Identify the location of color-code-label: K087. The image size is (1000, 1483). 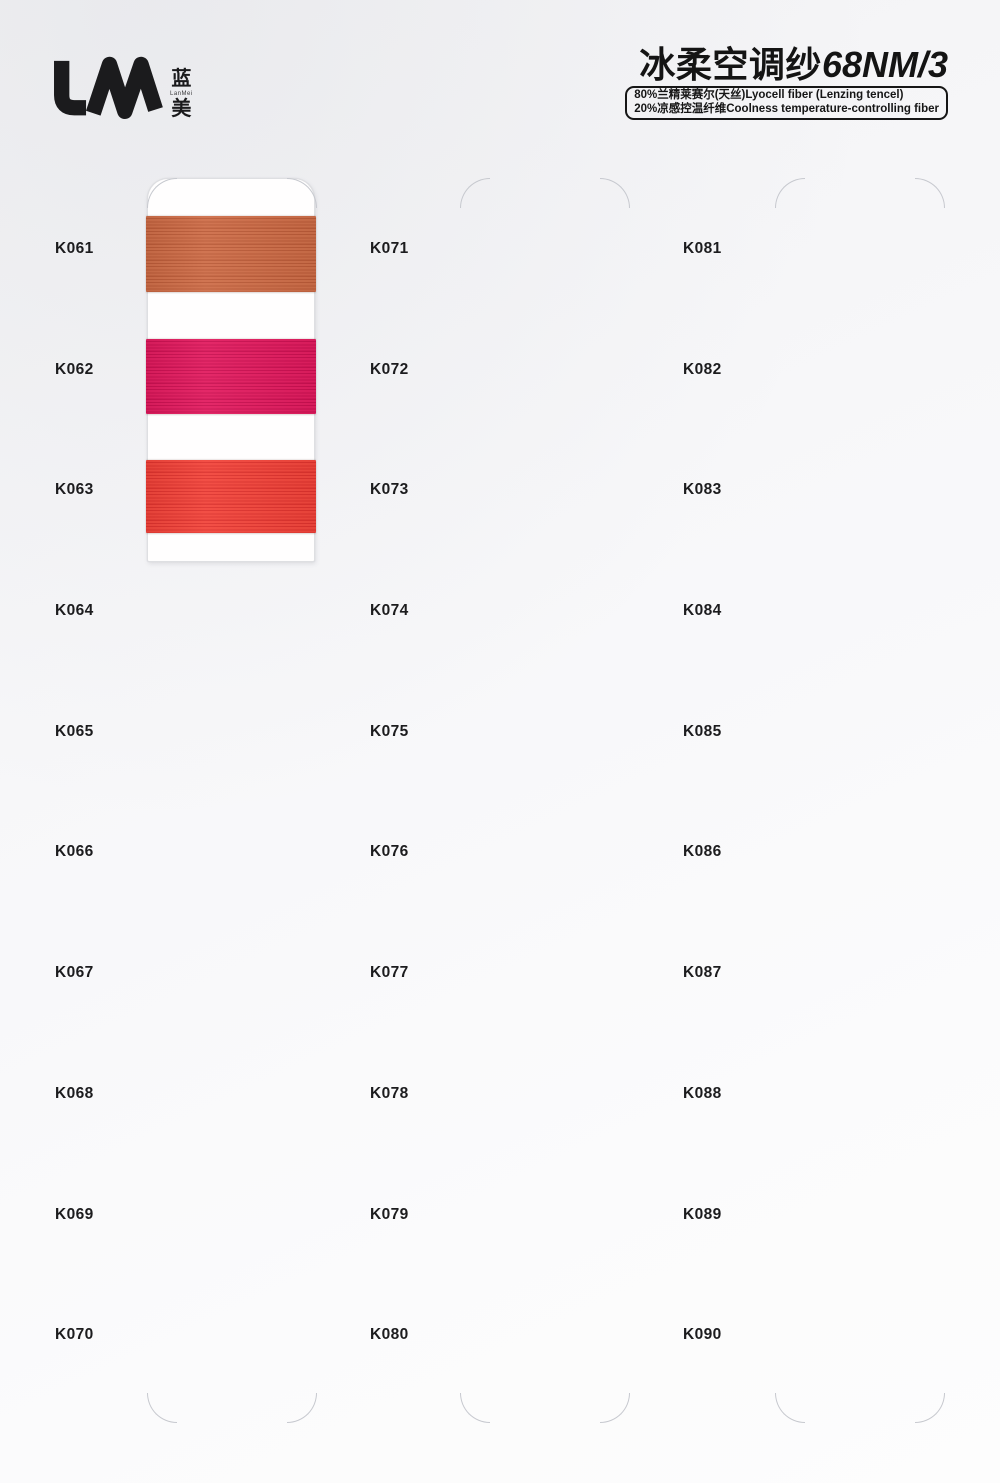
(702, 972).